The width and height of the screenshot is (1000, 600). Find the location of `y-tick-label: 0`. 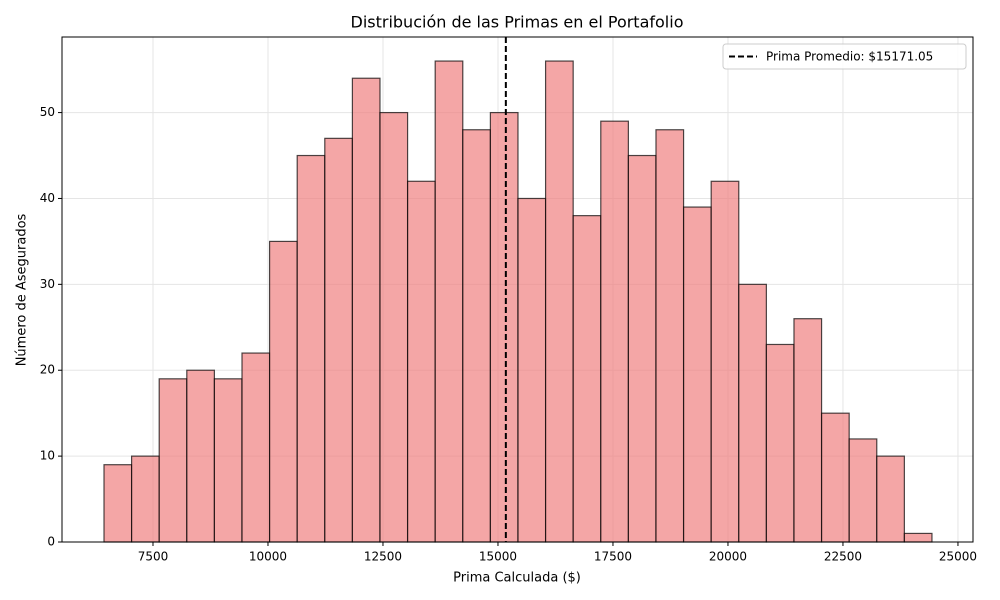

y-tick-label: 0 is located at coordinates (51, 542).